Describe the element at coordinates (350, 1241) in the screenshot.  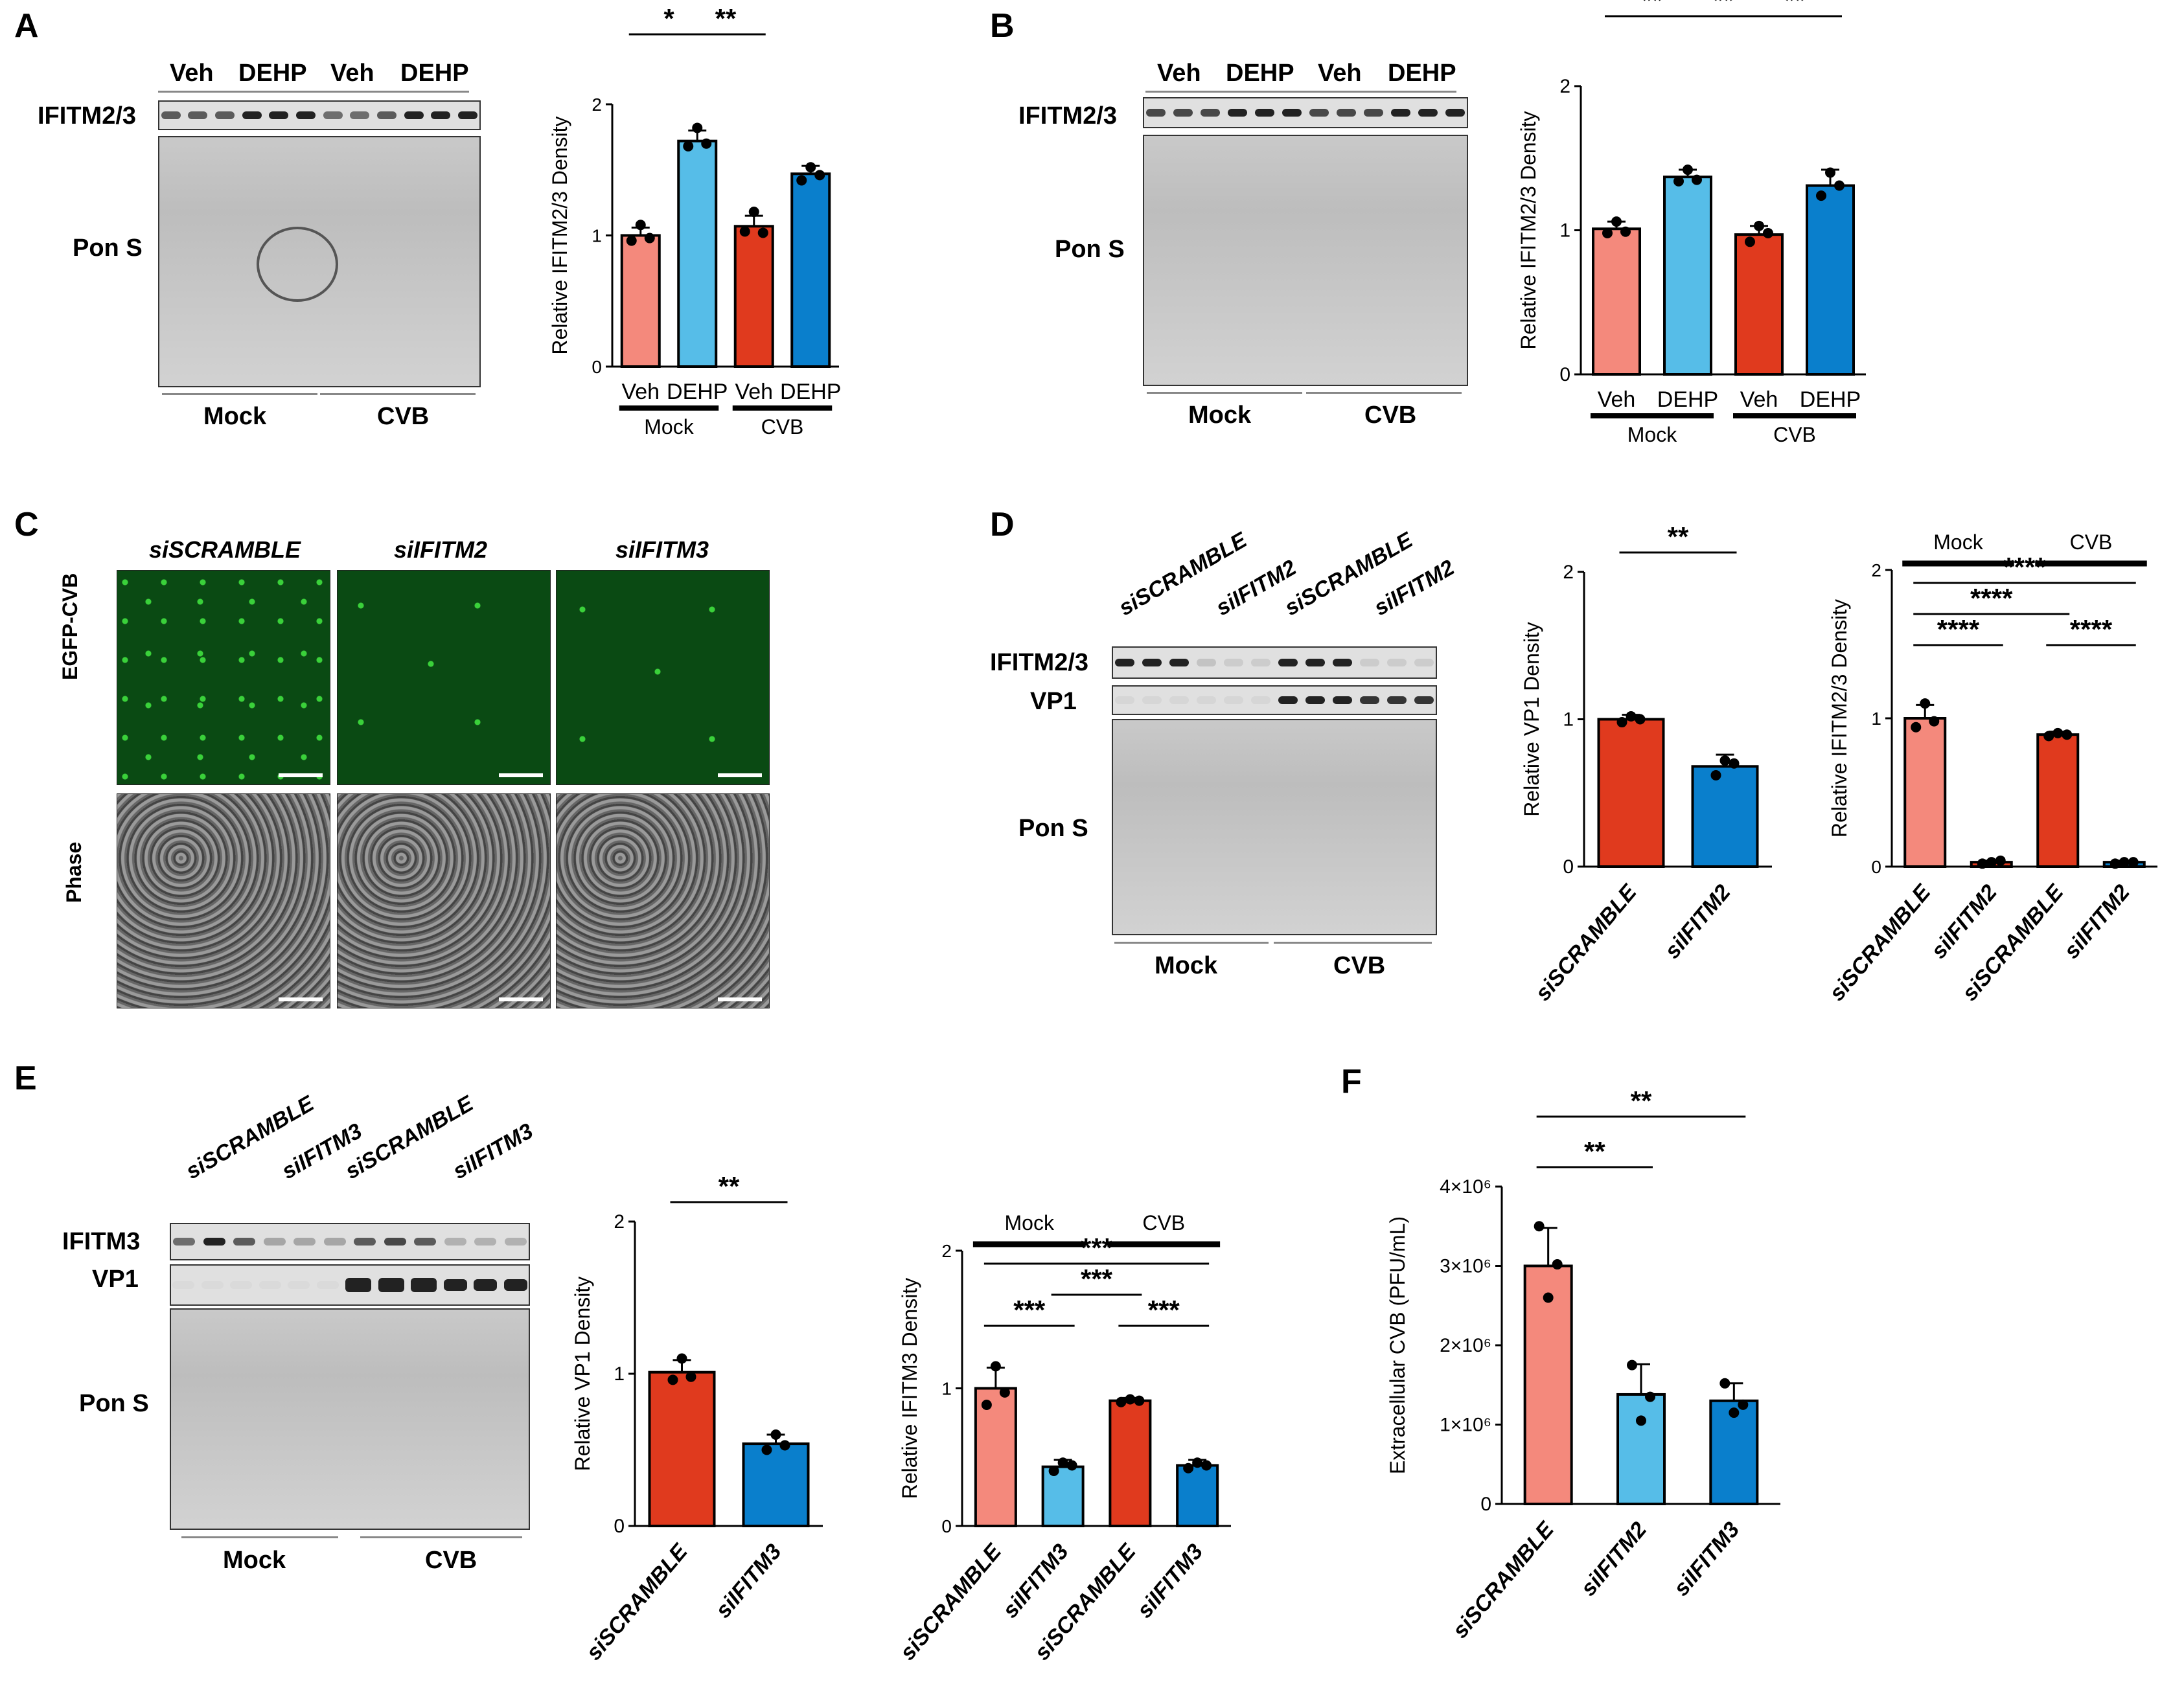
I see `ifitm3-band-strip` at that location.